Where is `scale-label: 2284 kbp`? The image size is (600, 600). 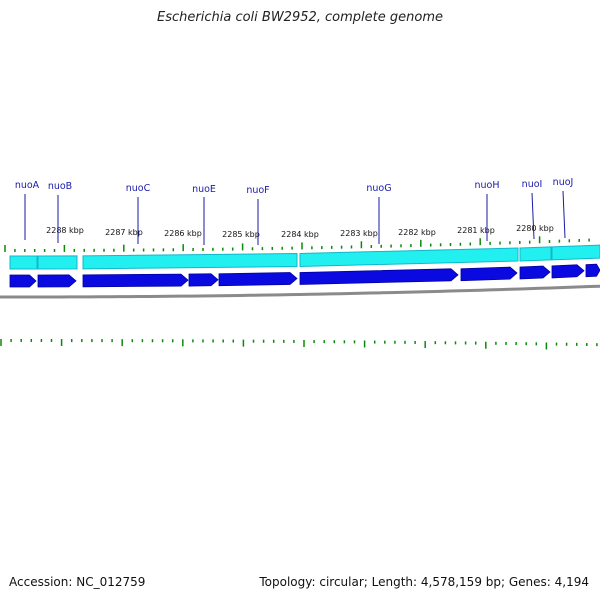
scale-label: 2284 kbp is located at coordinates (300, 234).